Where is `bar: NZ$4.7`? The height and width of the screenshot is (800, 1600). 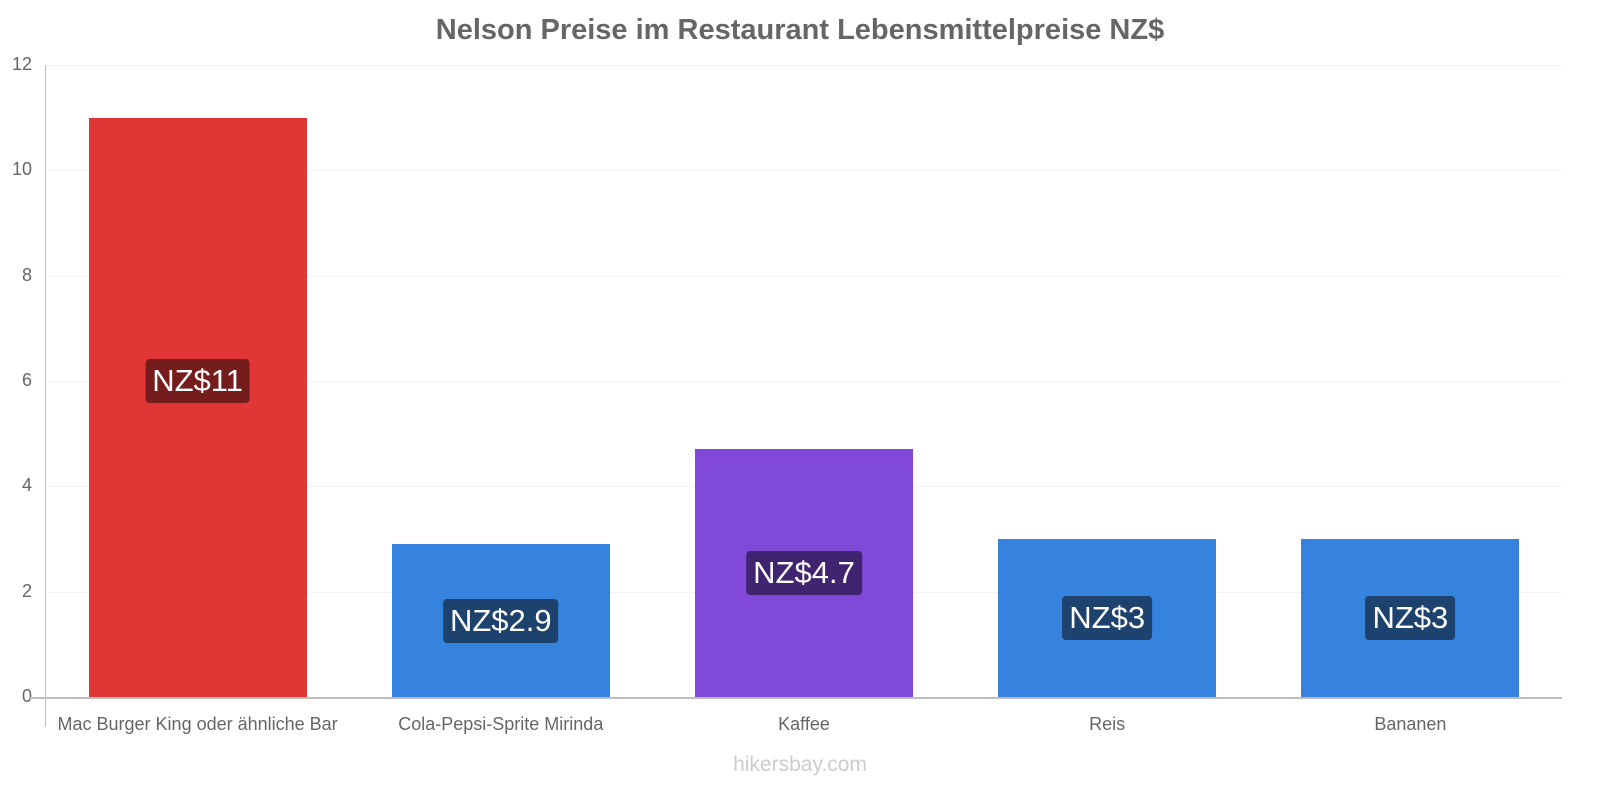
bar: NZ$4.7 is located at coordinates (804, 573).